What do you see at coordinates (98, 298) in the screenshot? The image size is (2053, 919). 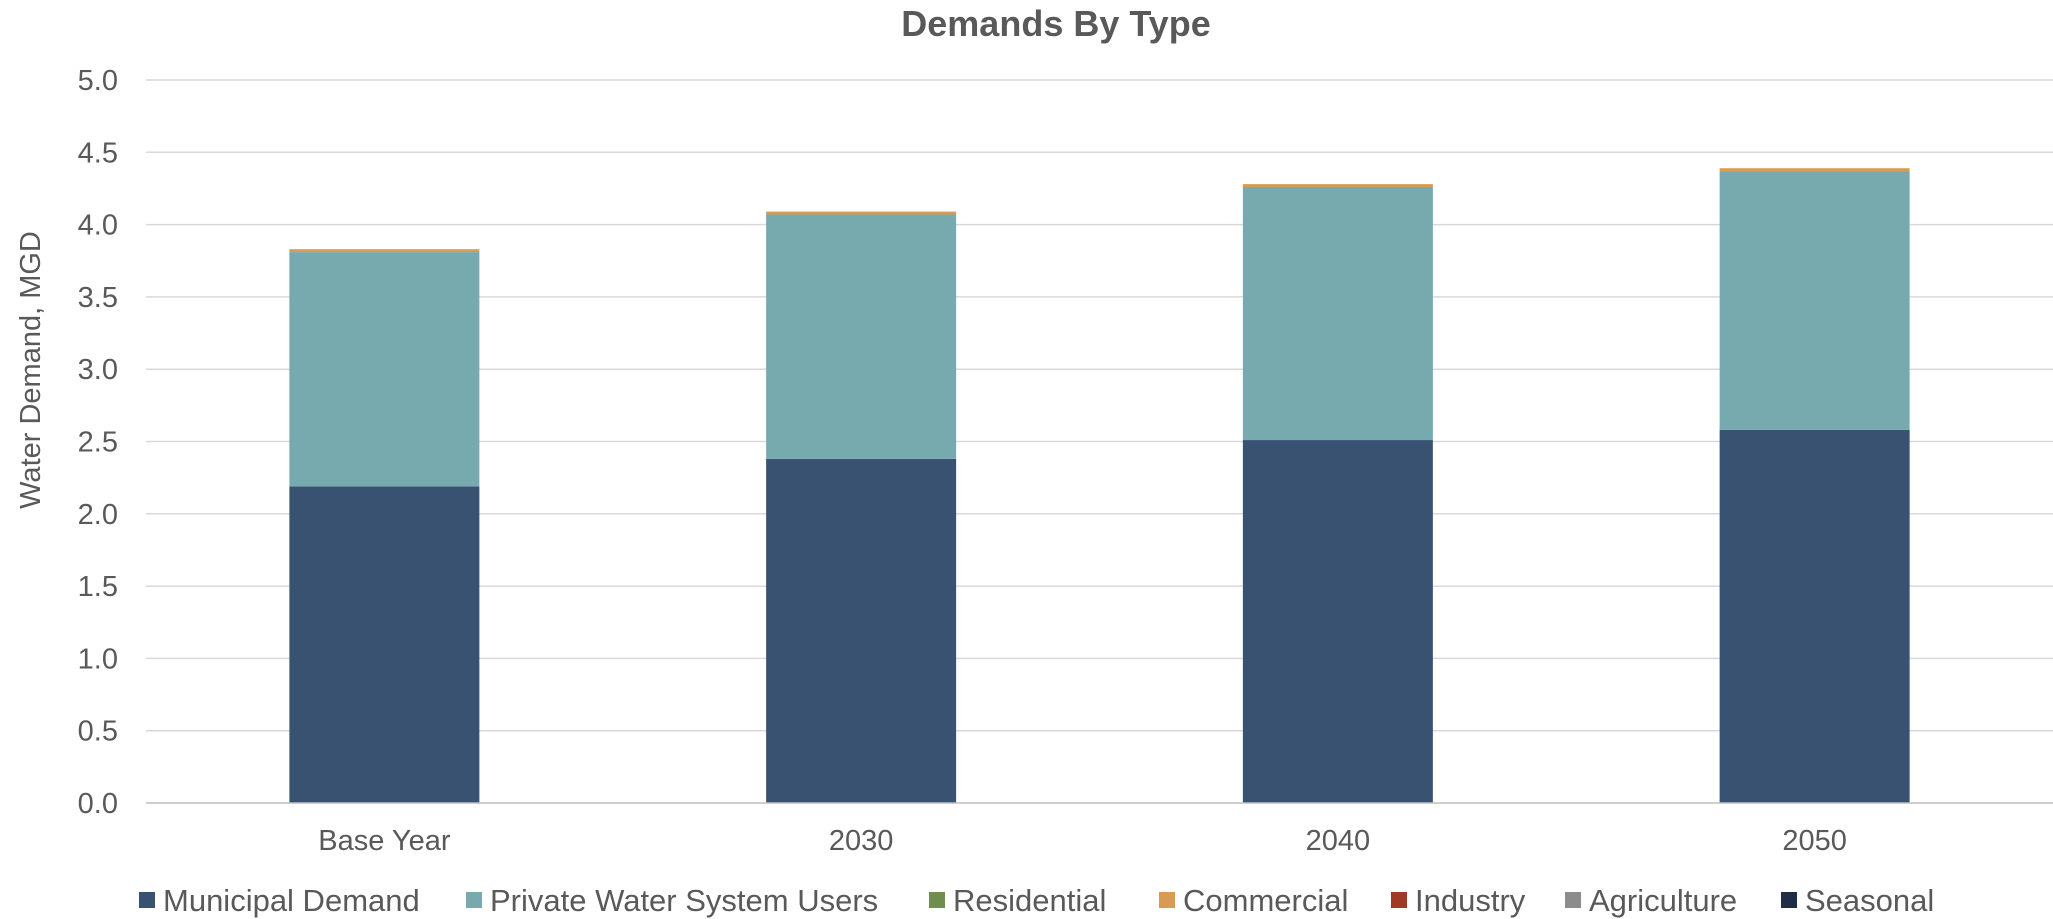 I see `y-tick-label: 3.5` at bounding box center [98, 298].